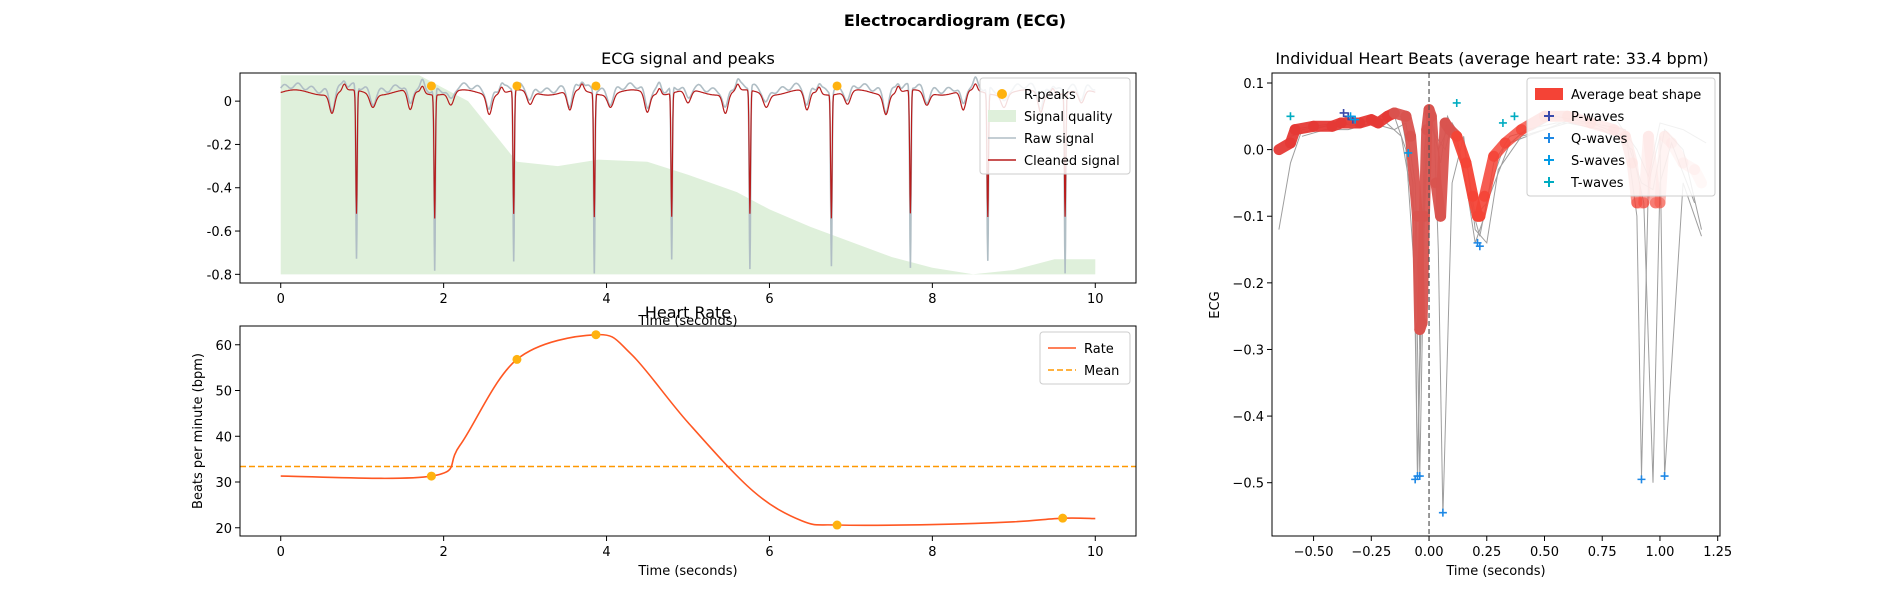 This screenshot has width=1900, height=600. Describe the element at coordinates (1314, 552) in the screenshot. I see `beats-x-tick-label: −0.50` at that location.